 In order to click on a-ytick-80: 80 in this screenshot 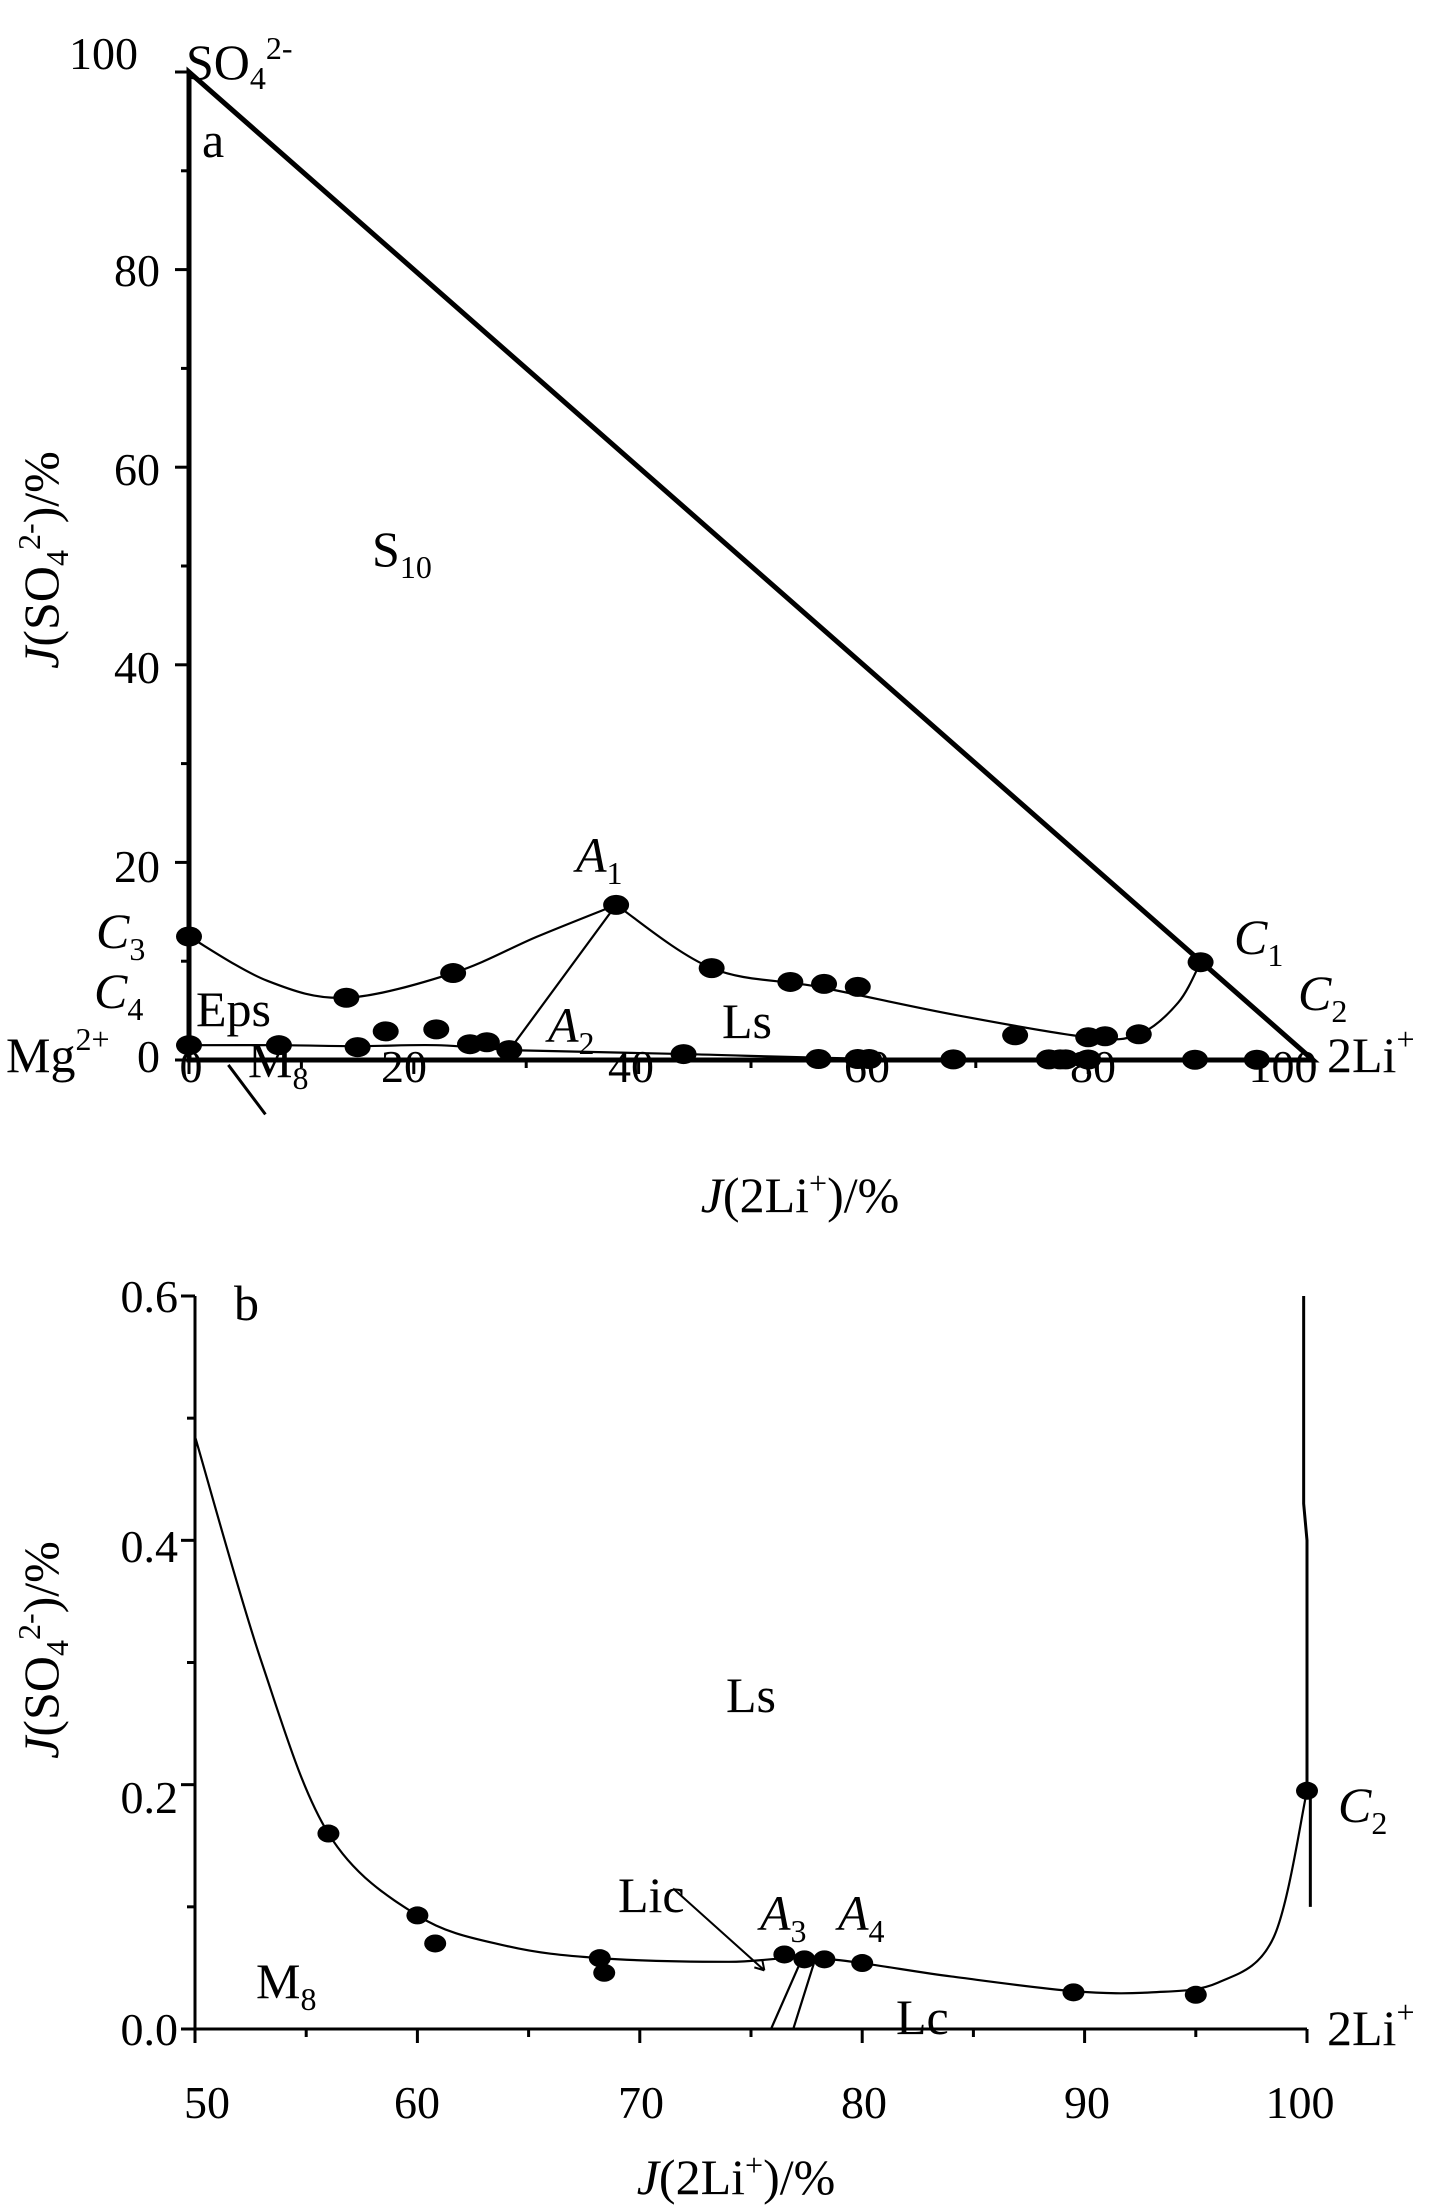, I will do `click(137, 270)`.